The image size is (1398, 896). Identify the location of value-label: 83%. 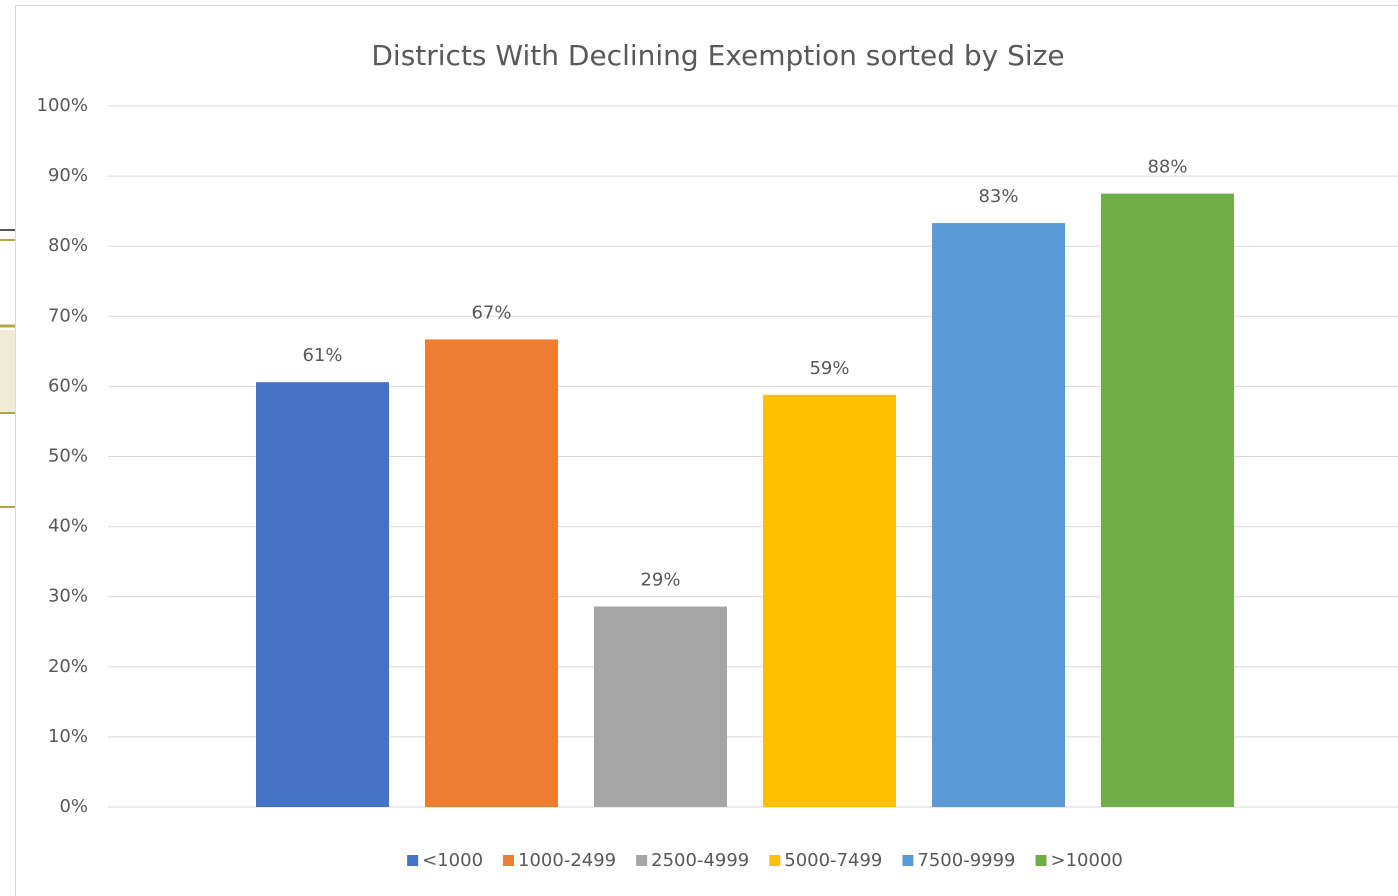
(998, 196).